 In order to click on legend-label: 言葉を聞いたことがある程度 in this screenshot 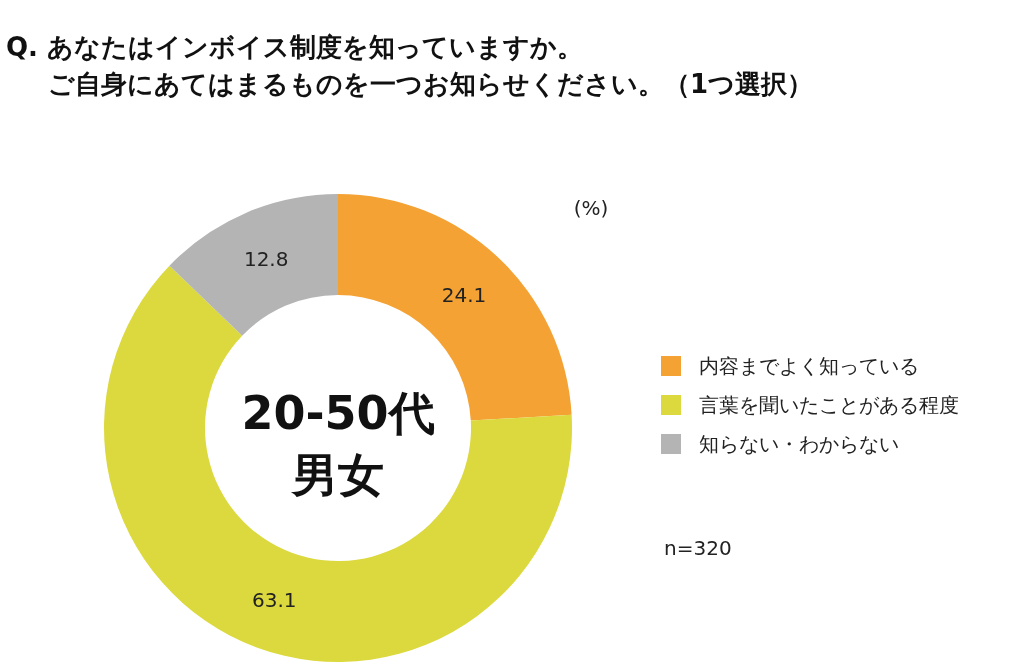, I will do `click(829, 405)`.